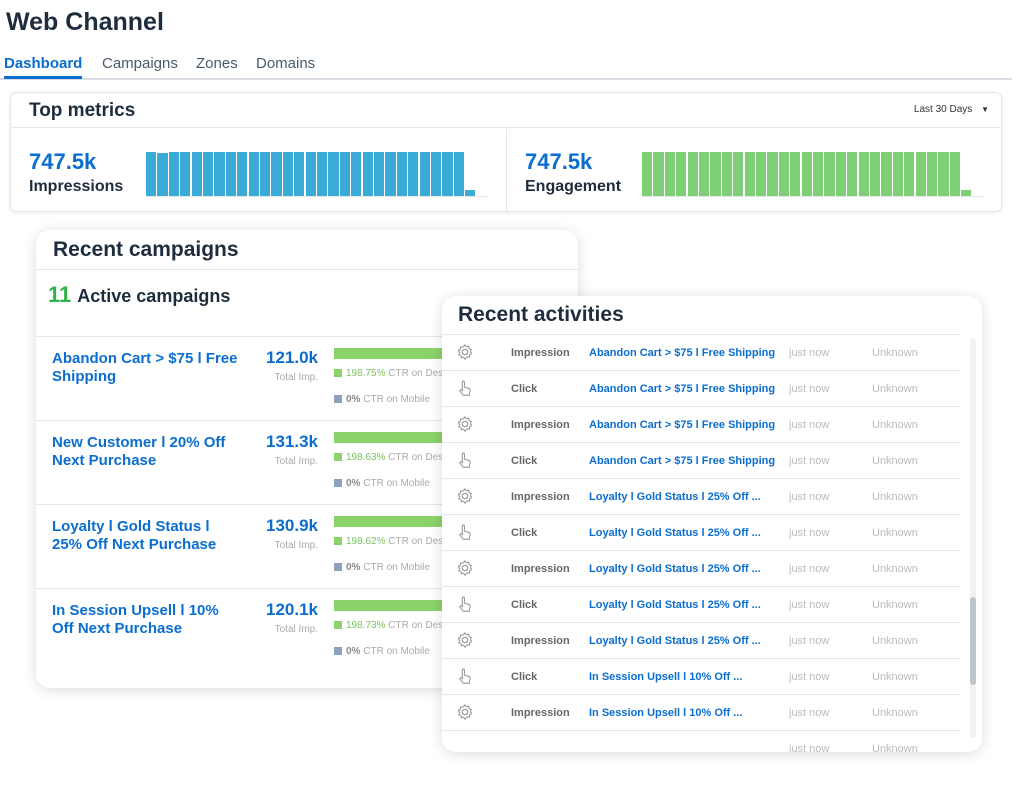  Describe the element at coordinates (573, 186) in the screenshot. I see `engagement-label: Engagement` at that location.